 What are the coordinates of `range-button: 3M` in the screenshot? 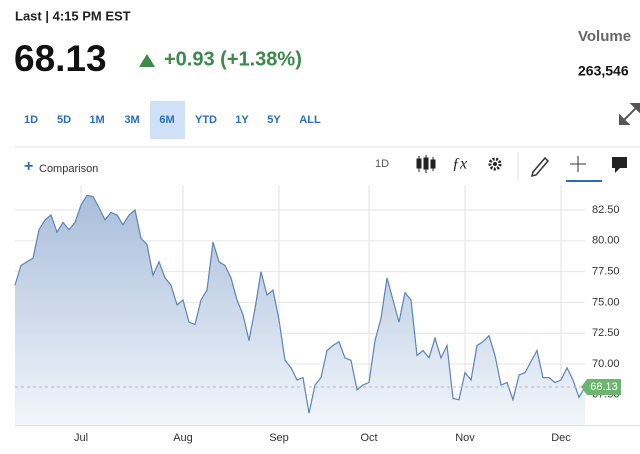 It's located at (131, 120).